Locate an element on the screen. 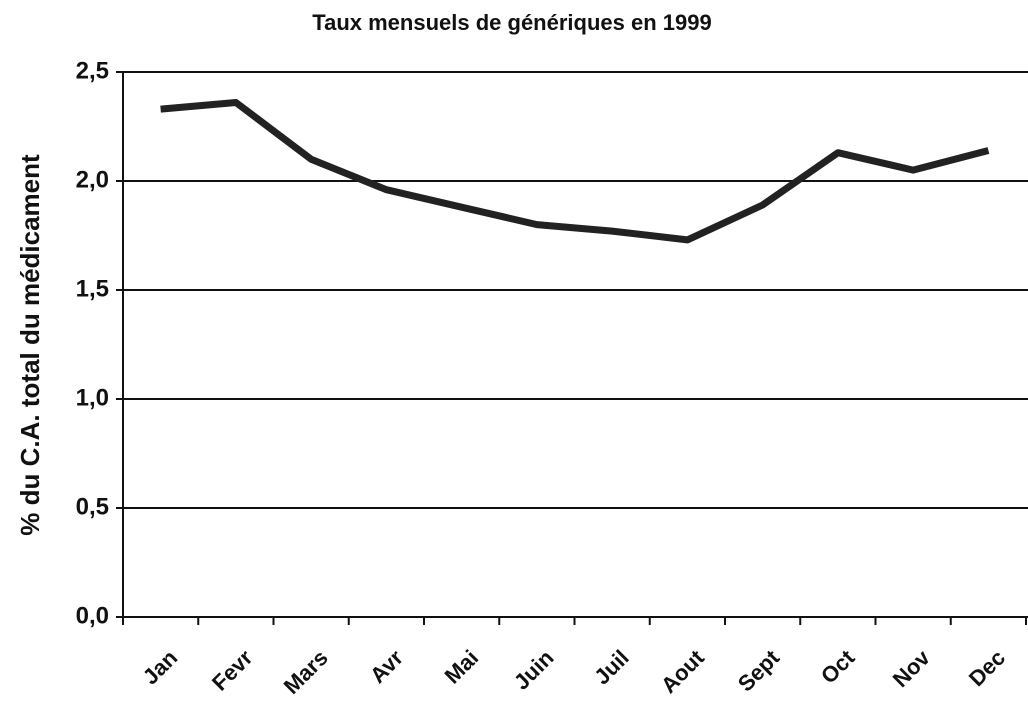 Image resolution: width=1028 pixels, height=713 pixels. x-tick-label: Juin is located at coordinates (534, 670).